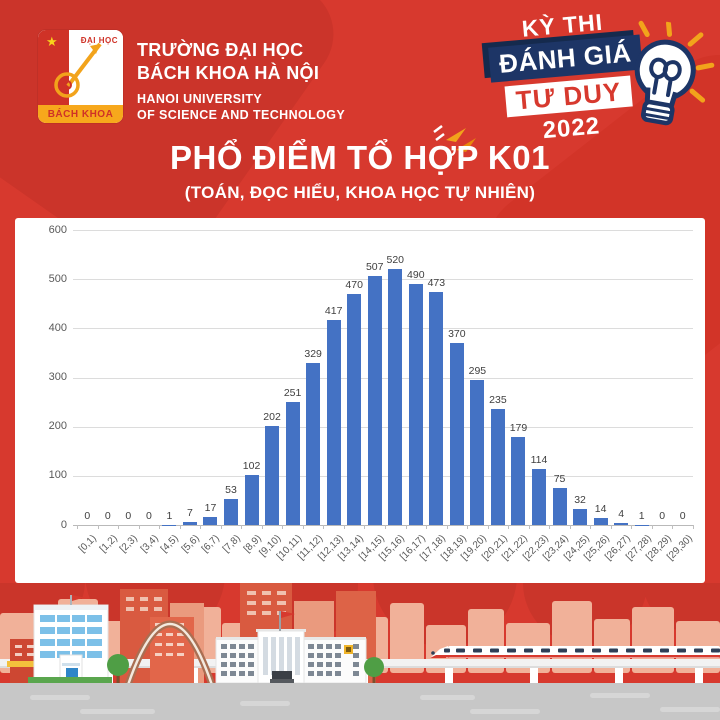 The height and width of the screenshot is (720, 720). I want to click on logo-dai-hoc-label: ĐẠI HỌC, so click(99, 40).